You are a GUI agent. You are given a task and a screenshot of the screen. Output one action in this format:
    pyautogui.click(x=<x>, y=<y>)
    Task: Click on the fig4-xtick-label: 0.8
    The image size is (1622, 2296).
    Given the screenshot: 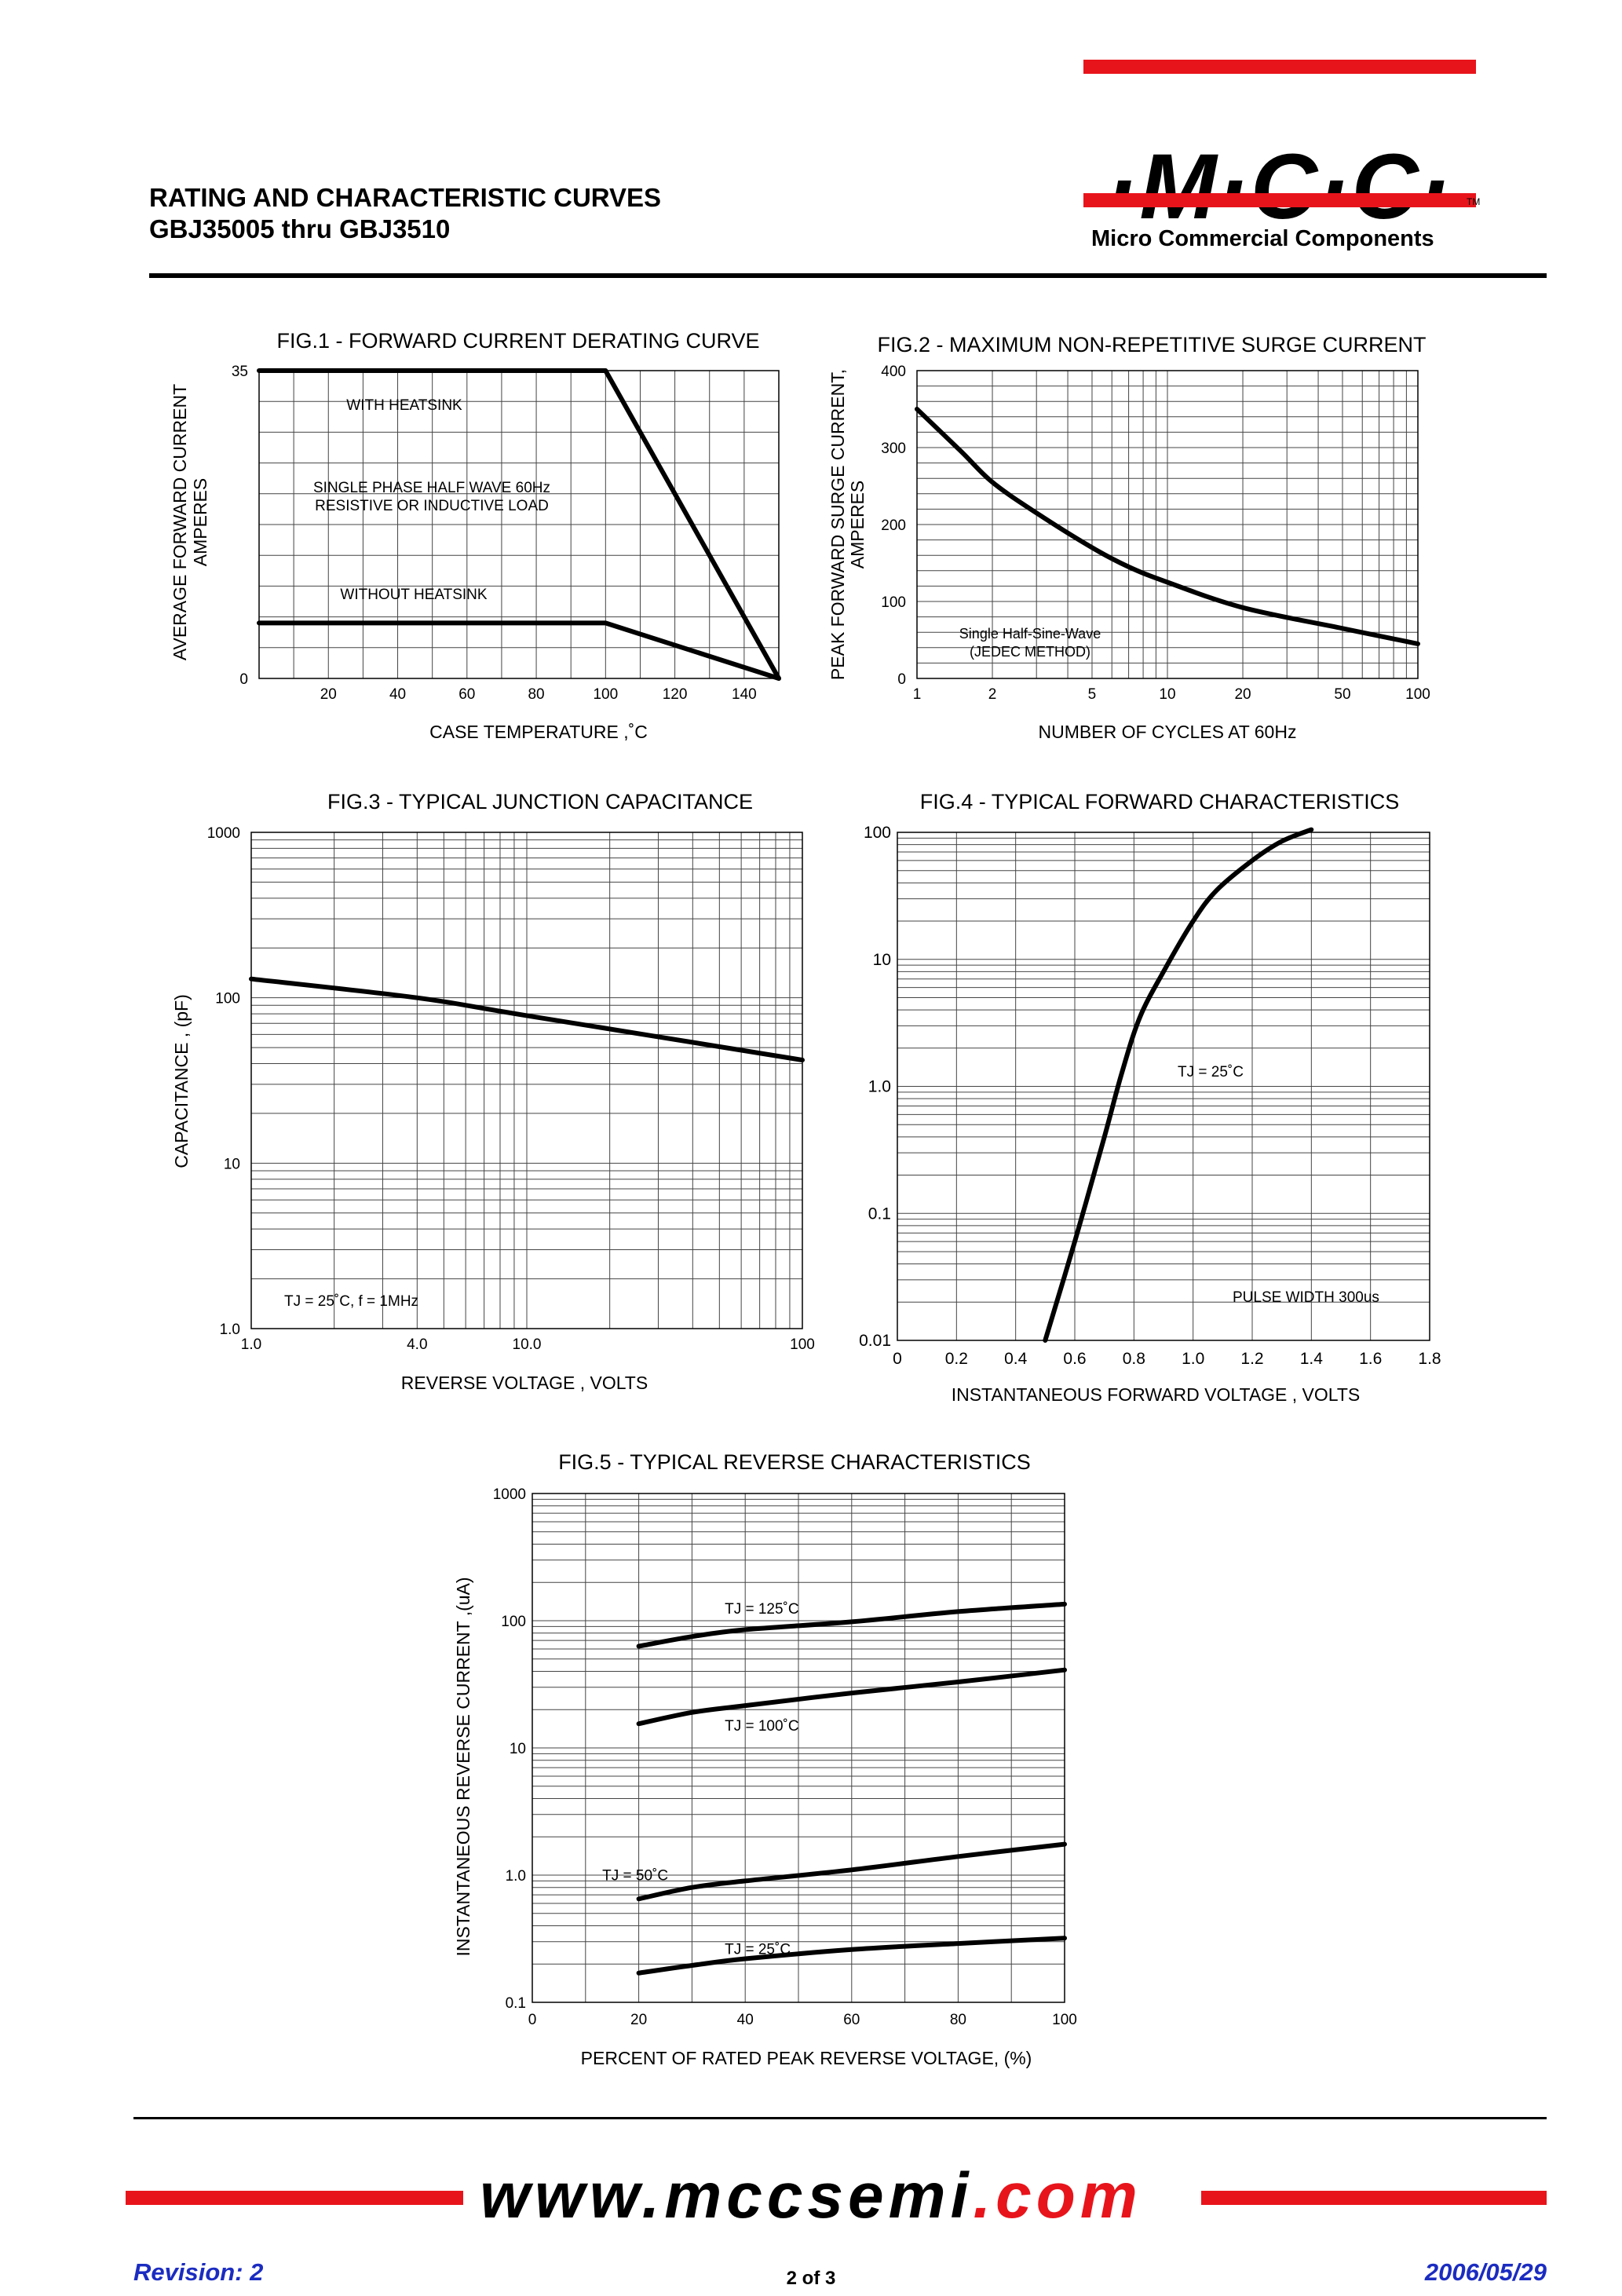 What is the action you would take?
    pyautogui.click(x=1134, y=1359)
    